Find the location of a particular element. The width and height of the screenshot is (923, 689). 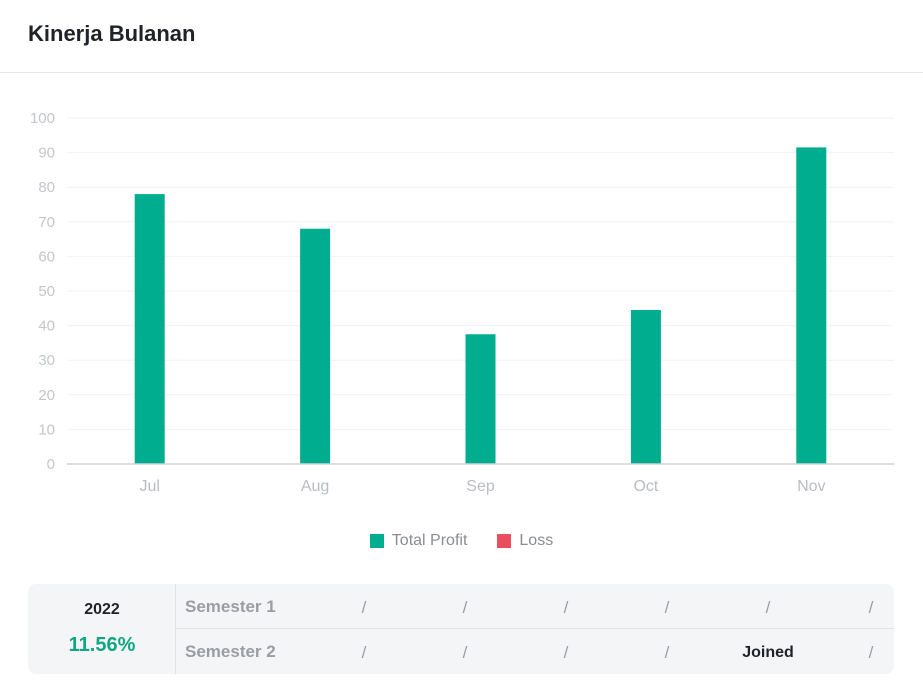

legend-swatch-loss is located at coordinates (504, 541).